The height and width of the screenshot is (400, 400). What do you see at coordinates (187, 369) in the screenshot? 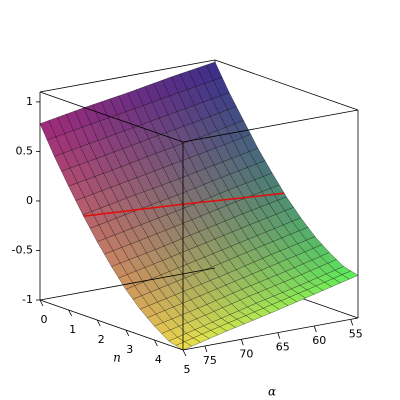
I see `x-tick-label: 5` at bounding box center [187, 369].